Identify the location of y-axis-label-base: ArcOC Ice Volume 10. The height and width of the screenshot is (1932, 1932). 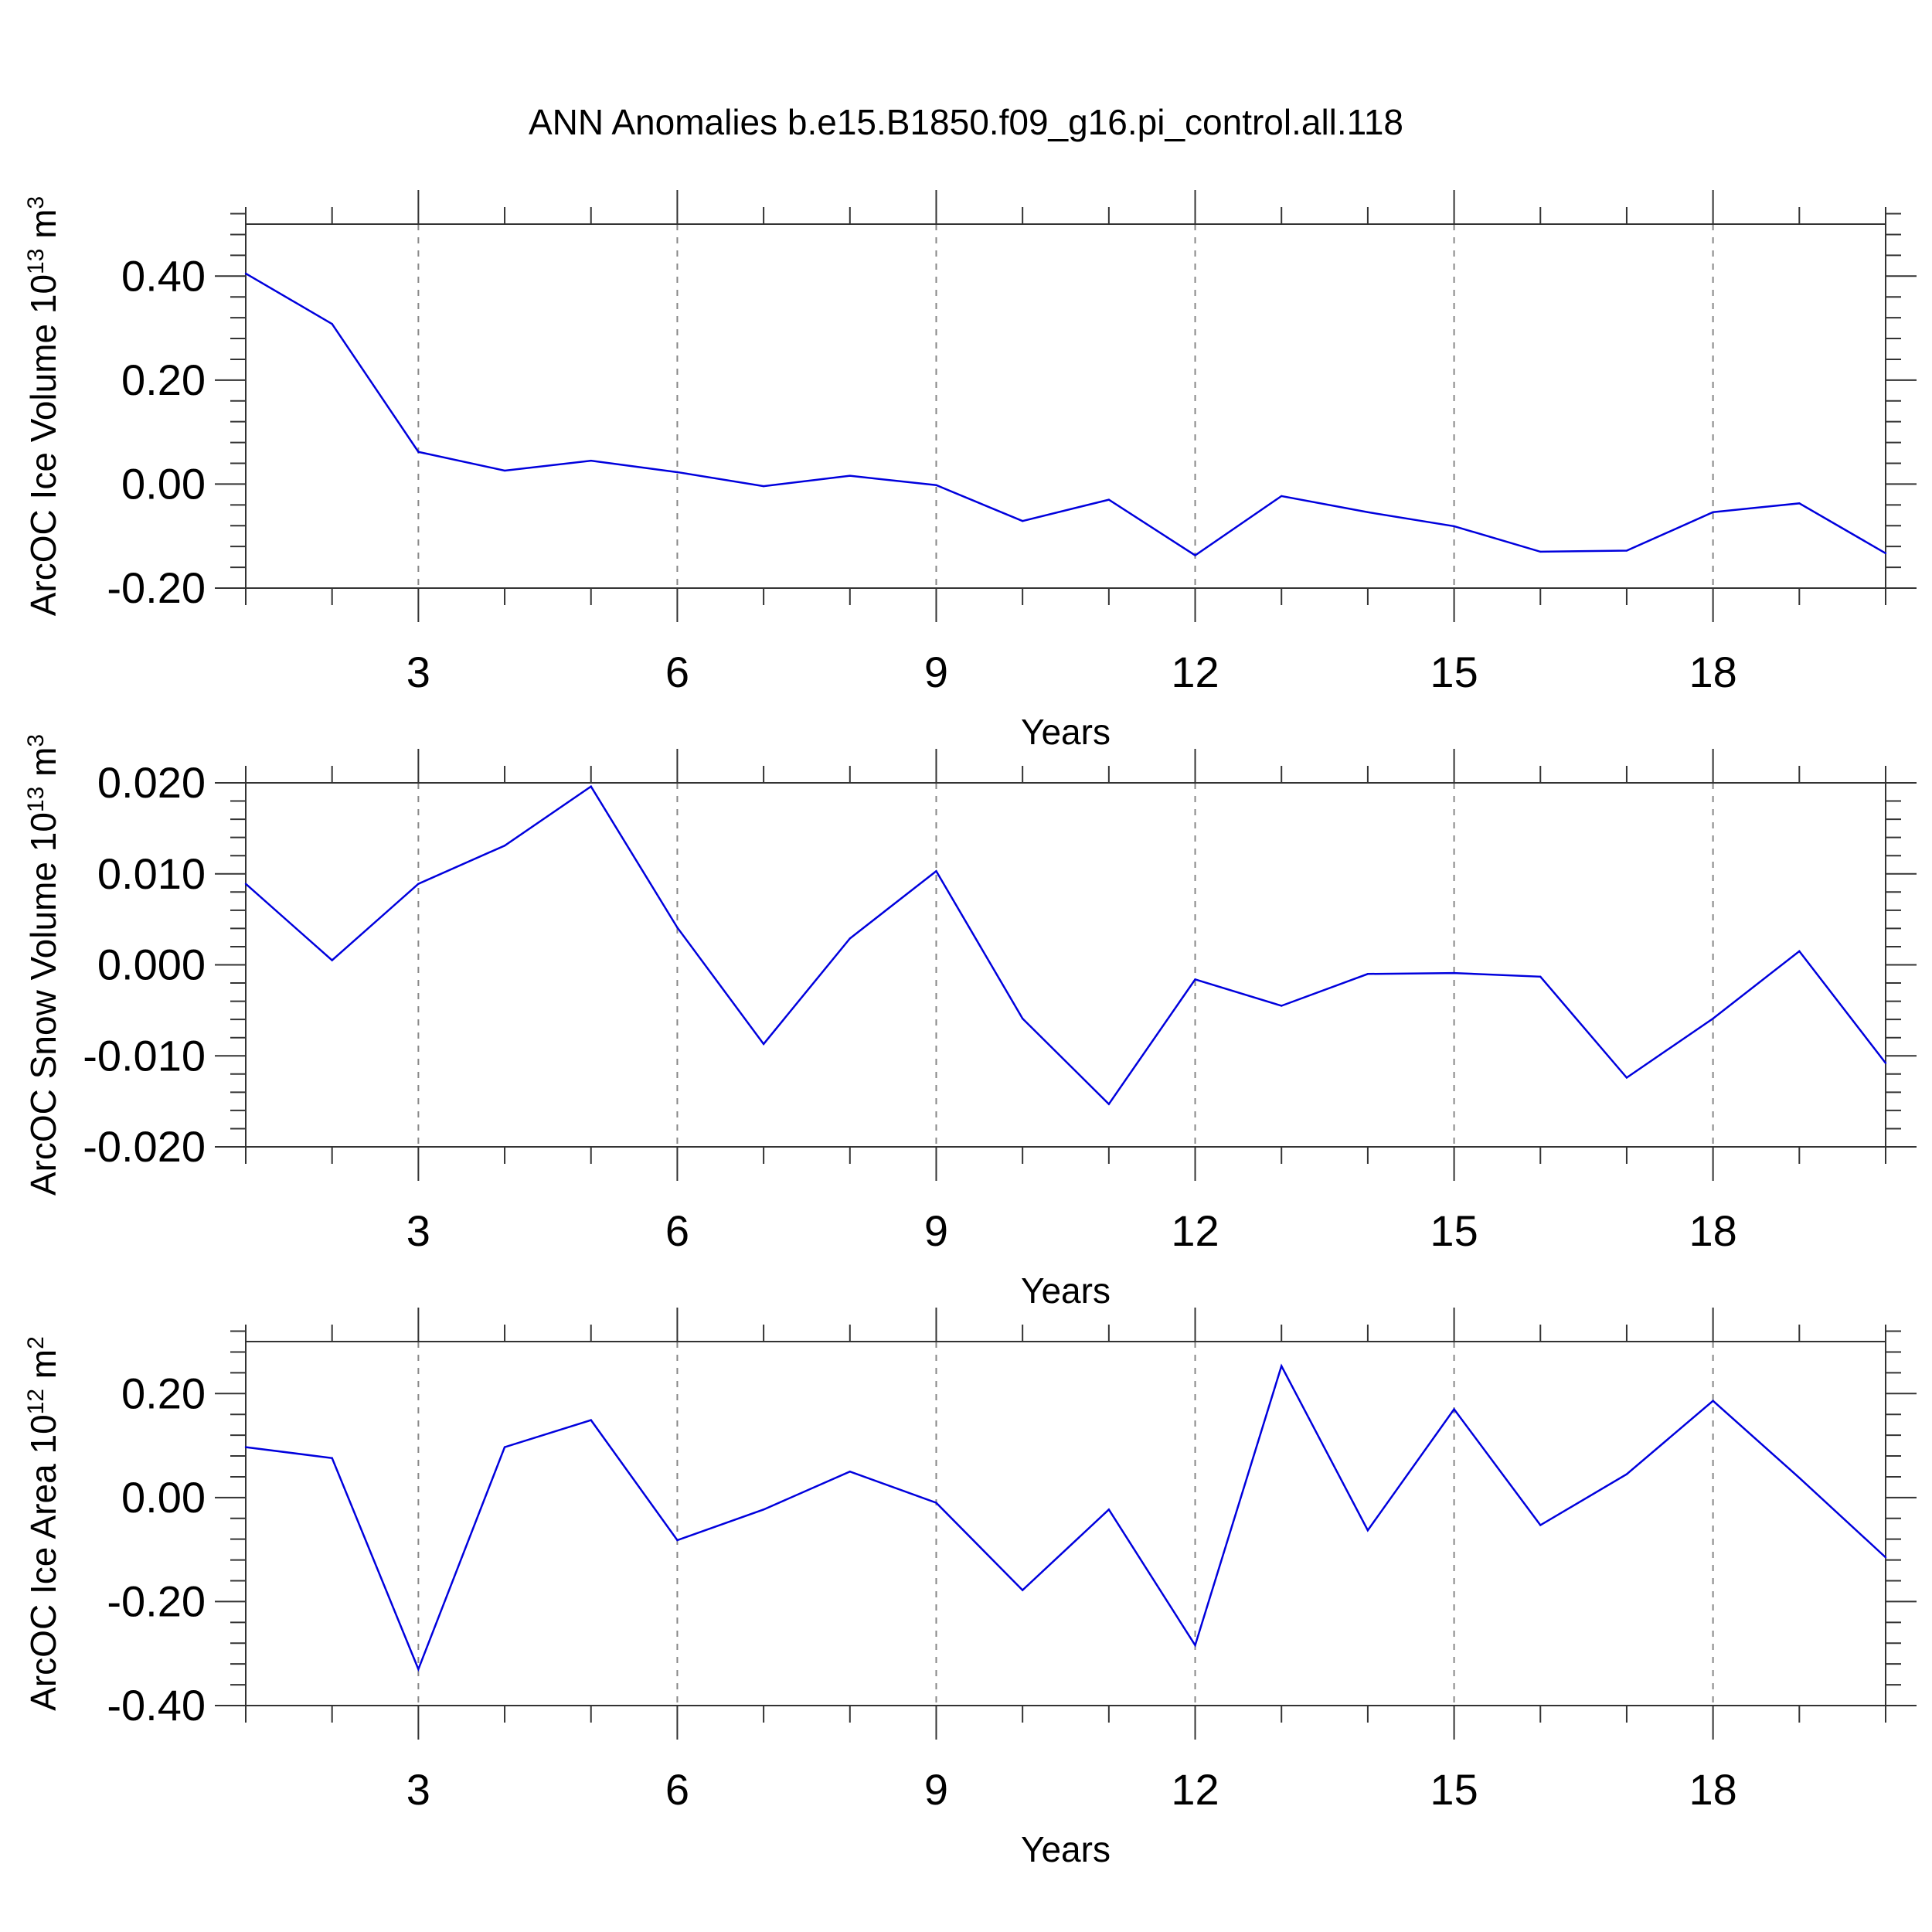
(43, 445).